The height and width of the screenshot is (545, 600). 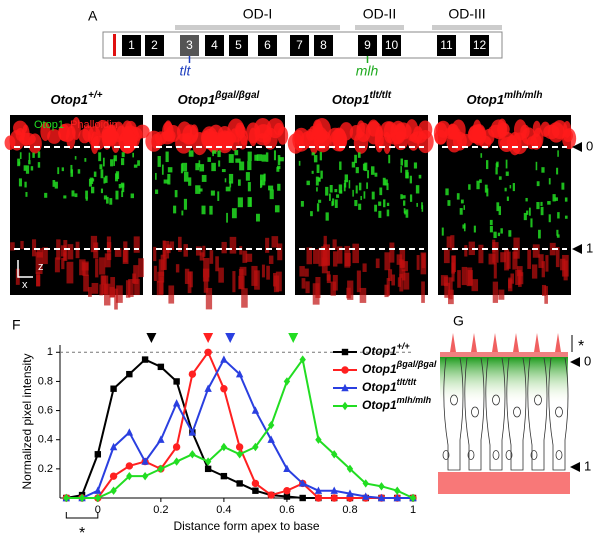 I want to click on peak-arrow, so click(x=208, y=338).